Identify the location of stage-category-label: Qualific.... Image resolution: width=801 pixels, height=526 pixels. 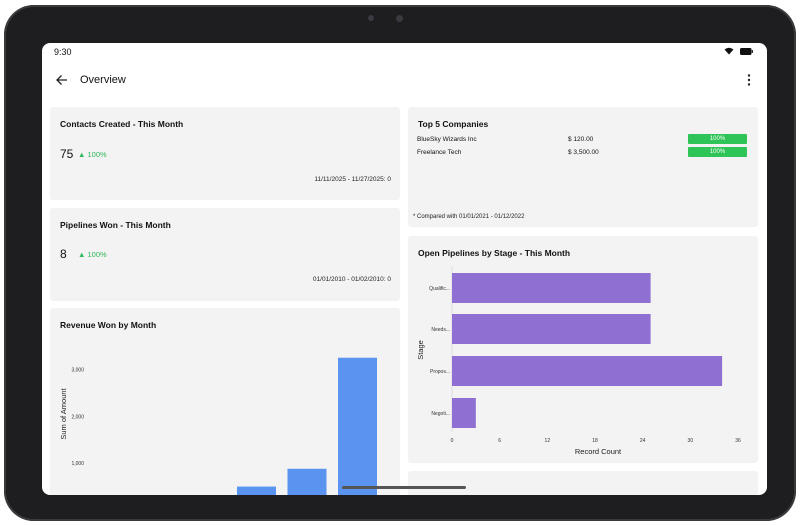
(439, 289).